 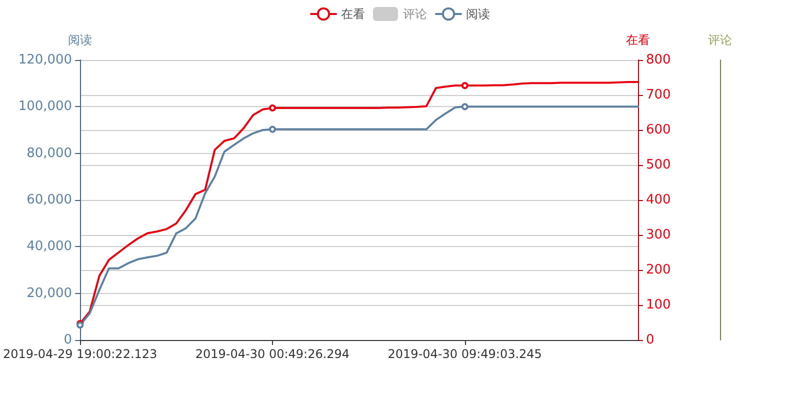 What do you see at coordinates (720, 40) in the screenshot?
I see `y3-axis-title: 评论` at bounding box center [720, 40].